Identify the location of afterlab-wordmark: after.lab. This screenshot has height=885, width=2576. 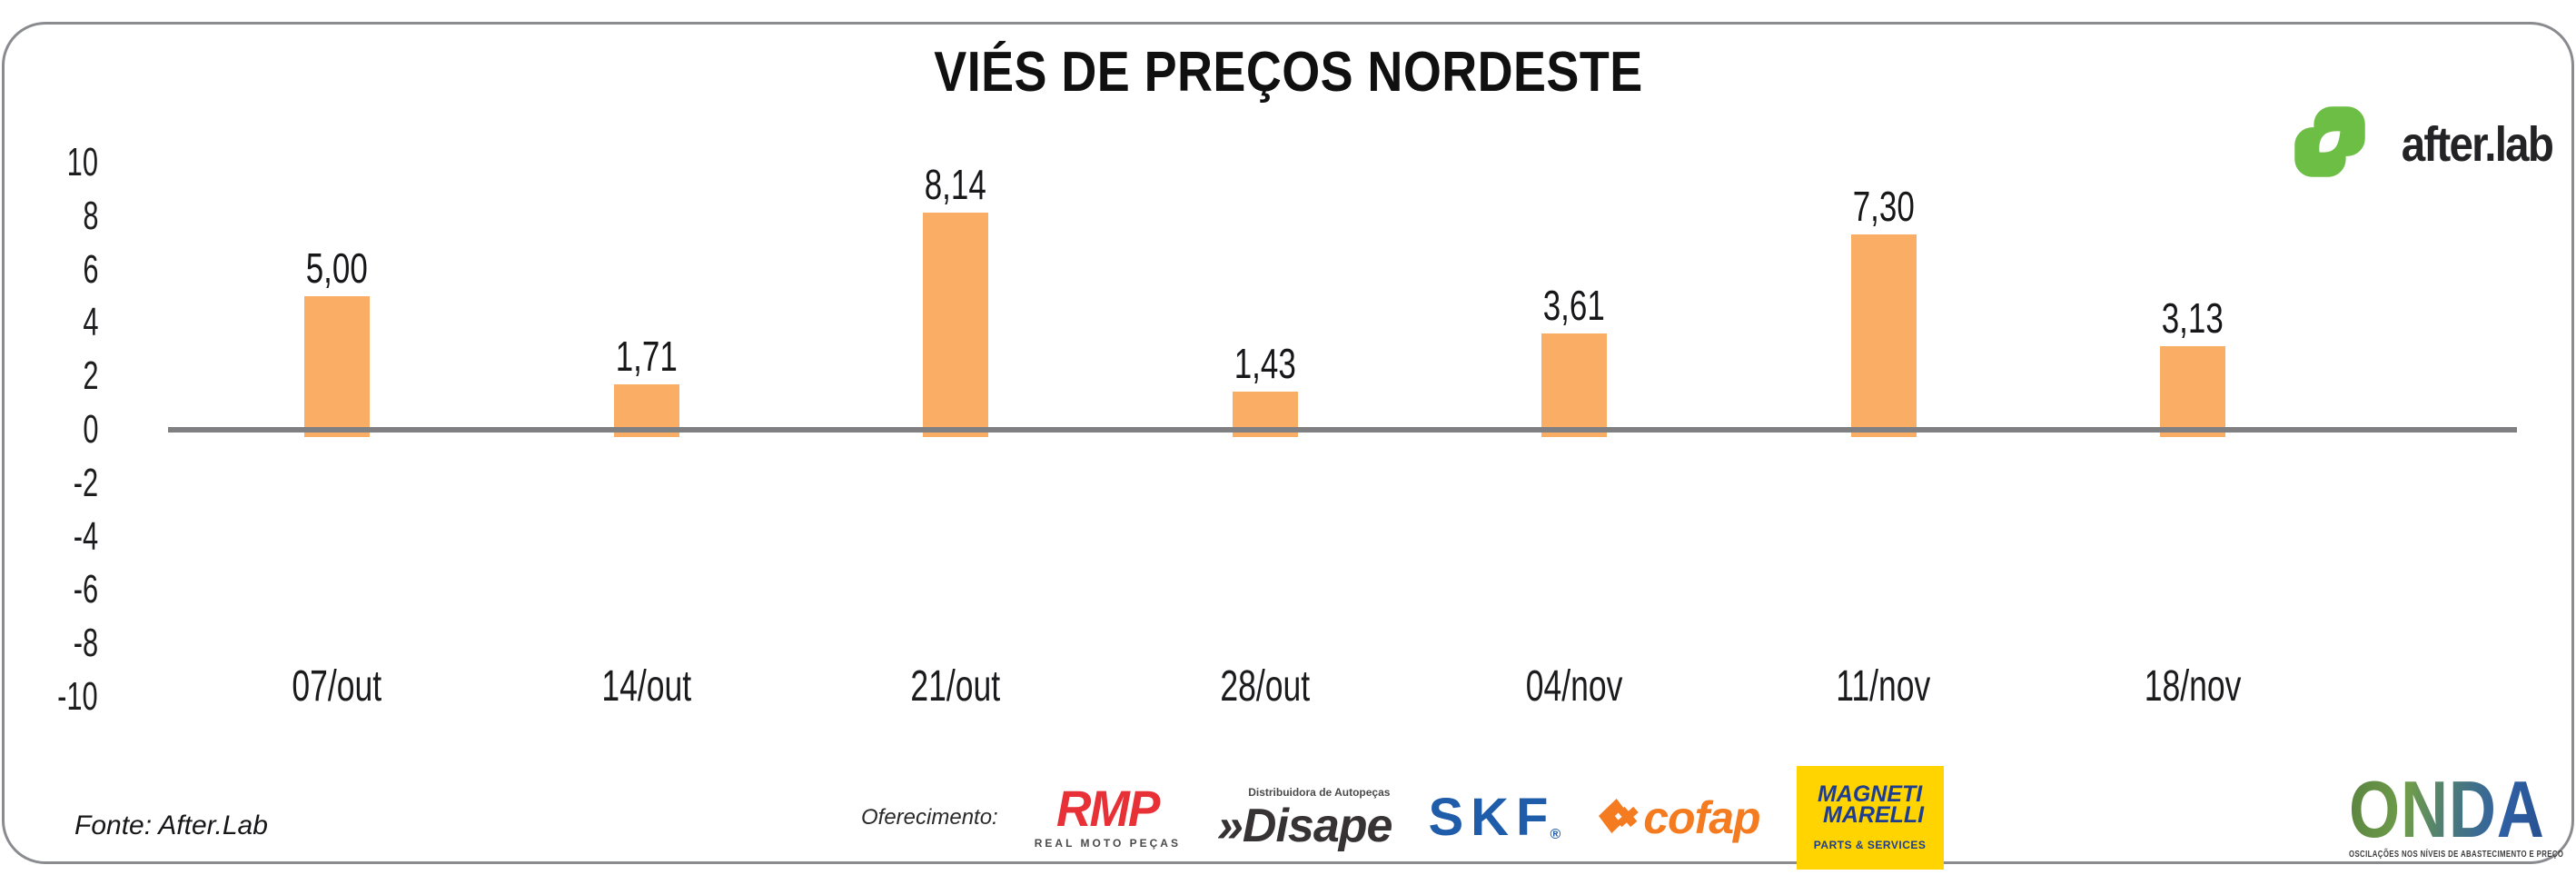
(2477, 144).